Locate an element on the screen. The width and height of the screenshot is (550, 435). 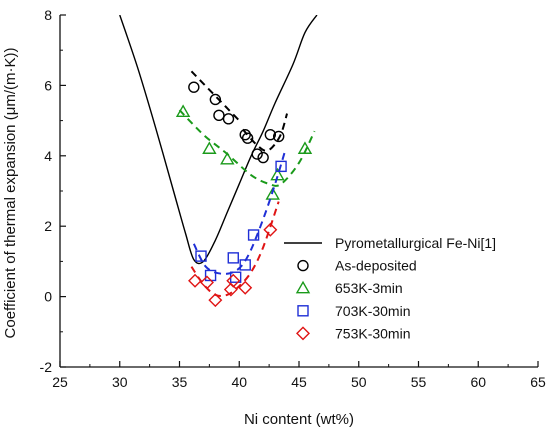
x-tick-label: 55 is located at coordinates (419, 382).